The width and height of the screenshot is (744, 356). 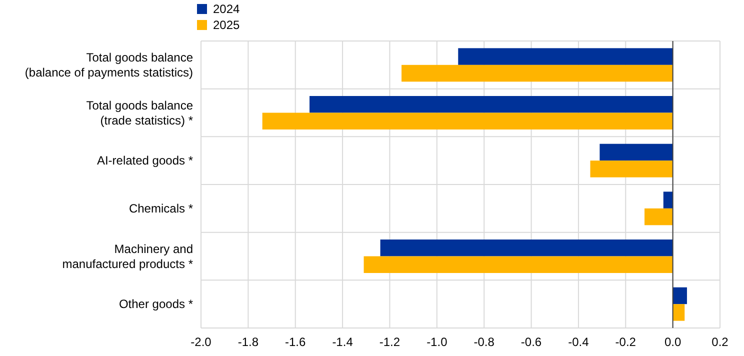 What do you see at coordinates (531, 342) in the screenshot?
I see `x-tick-label: -0.6` at bounding box center [531, 342].